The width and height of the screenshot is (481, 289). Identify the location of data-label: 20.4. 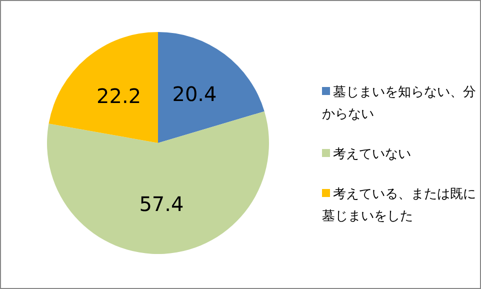
(194, 94).